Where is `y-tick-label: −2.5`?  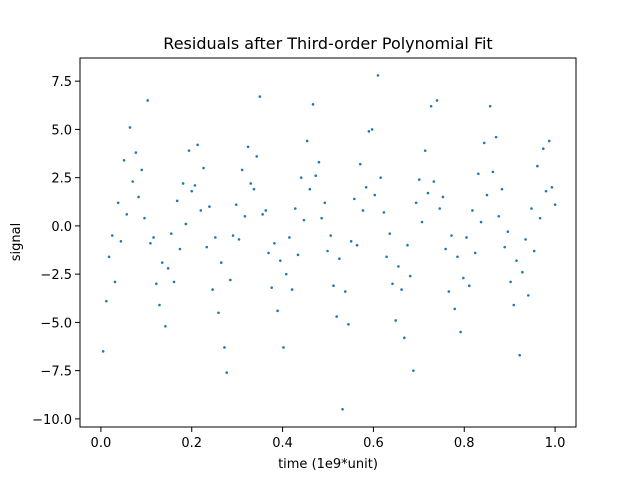
y-tick-label: −2.5 is located at coordinates (56, 275).